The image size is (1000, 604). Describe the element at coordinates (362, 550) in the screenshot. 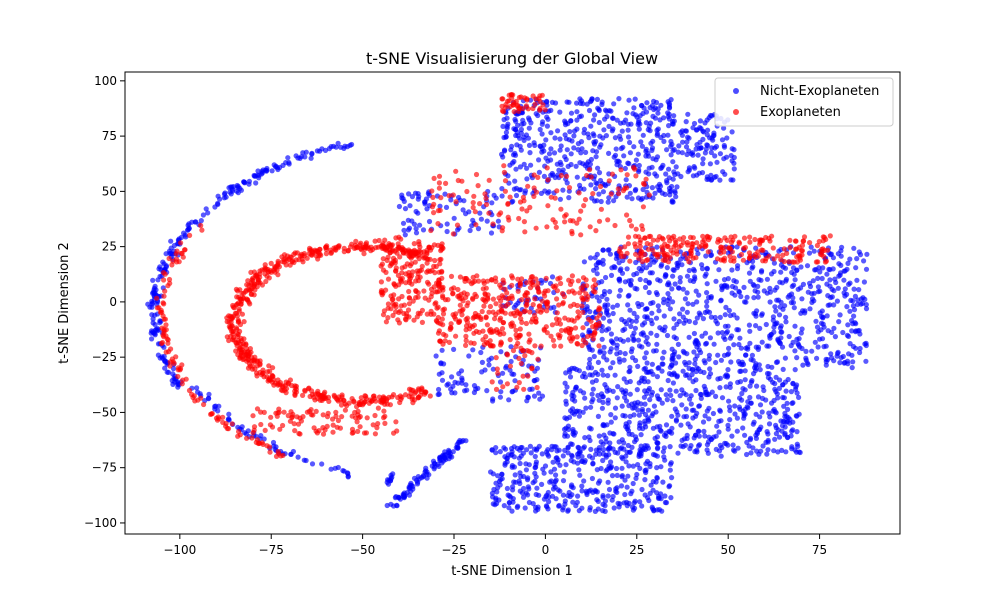

I see `x-tick-label: −50` at that location.